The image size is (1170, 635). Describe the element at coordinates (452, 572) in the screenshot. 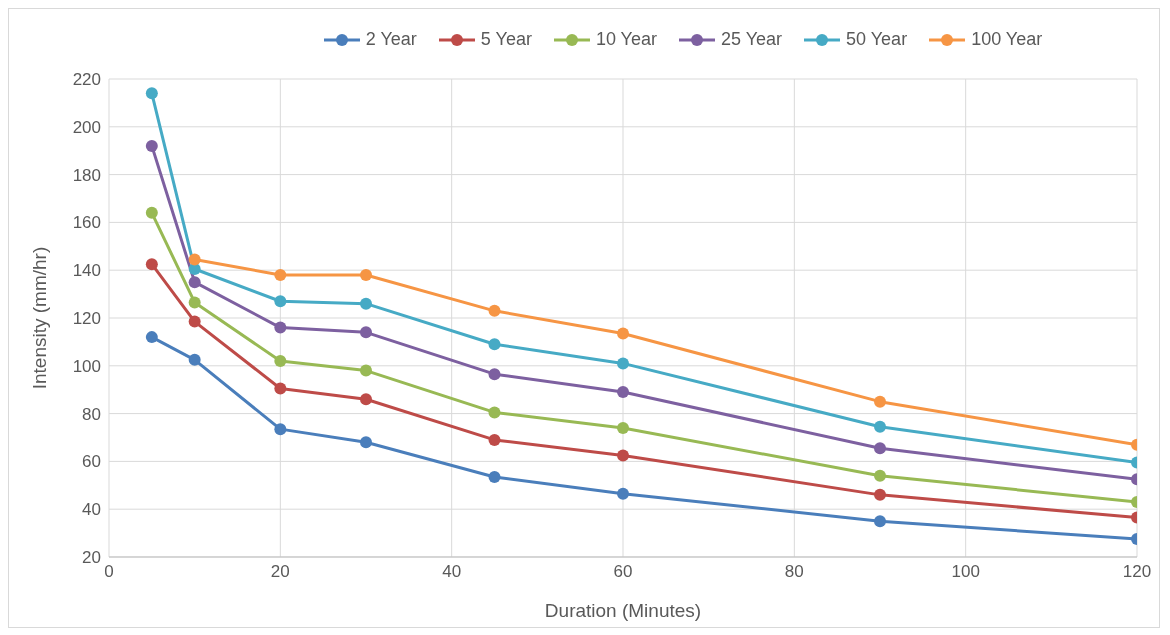

I see `x-tick-label: 40` at that location.